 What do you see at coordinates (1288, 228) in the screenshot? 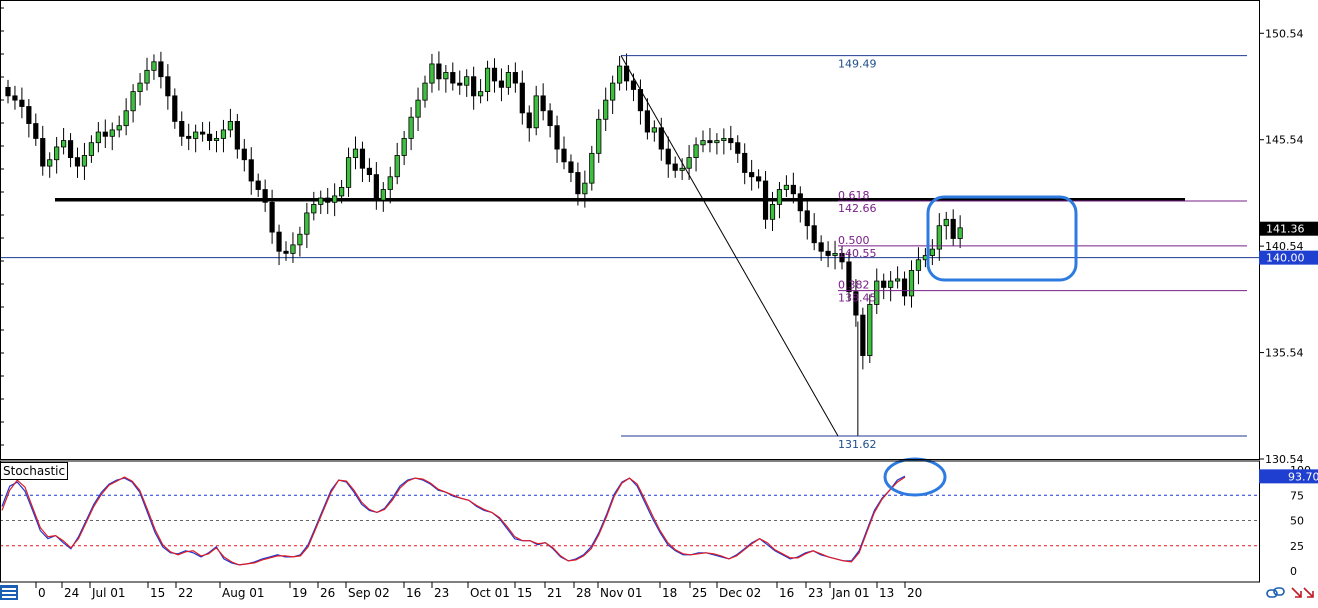
I see `current-price-tag` at bounding box center [1288, 228].